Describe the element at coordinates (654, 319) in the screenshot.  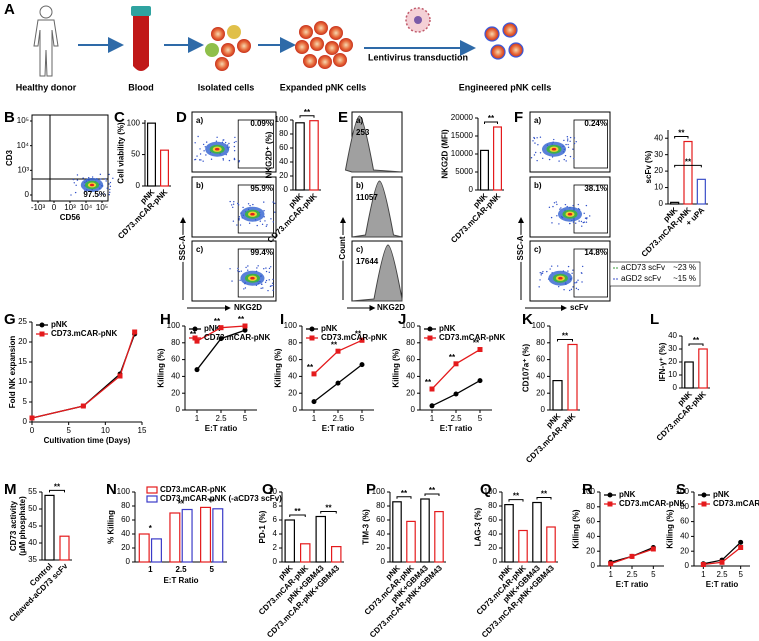
I see `panel-label: L` at that location.